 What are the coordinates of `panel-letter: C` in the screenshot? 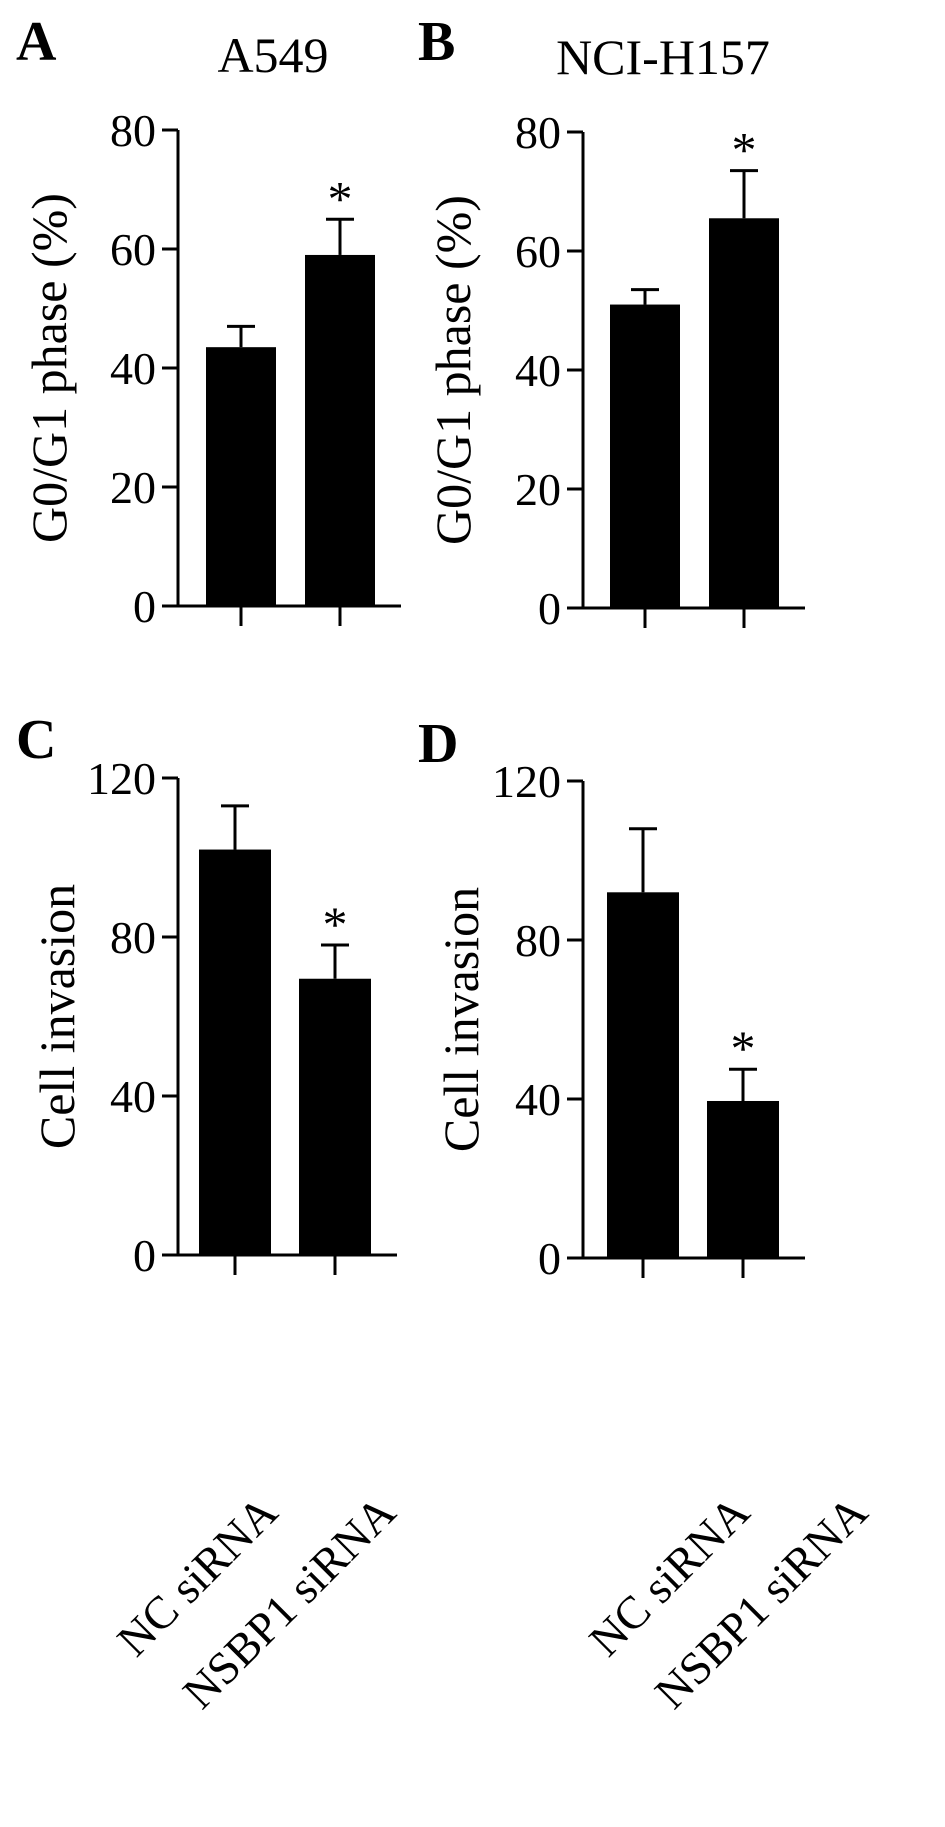 It's located at (36, 740).